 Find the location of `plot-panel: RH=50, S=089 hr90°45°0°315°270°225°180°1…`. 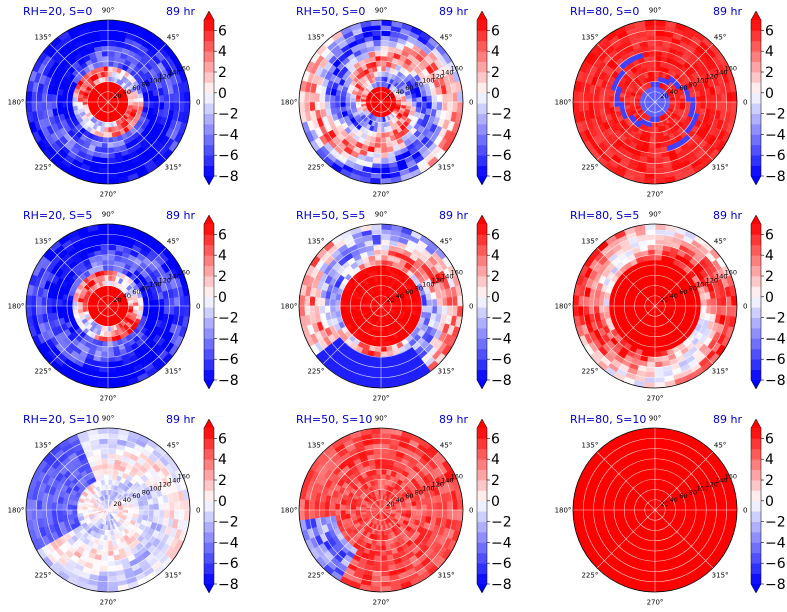

plot-panel: RH=50, S=089 hr90°45°0°315°270°225°180°1… is located at coordinates (404, 102).